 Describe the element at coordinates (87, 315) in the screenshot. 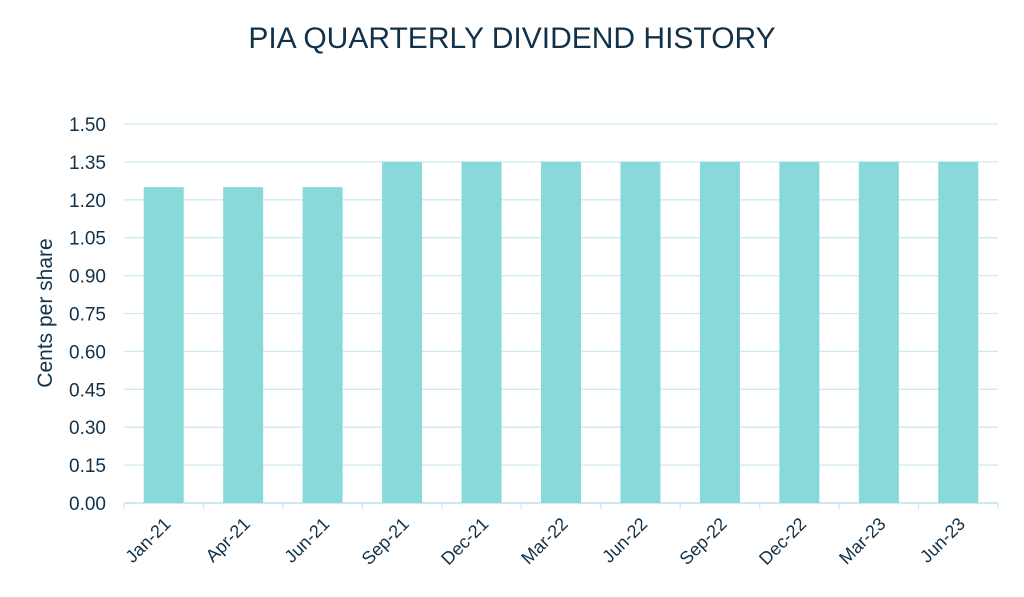

I see `y-tick-label: 0.75` at that location.